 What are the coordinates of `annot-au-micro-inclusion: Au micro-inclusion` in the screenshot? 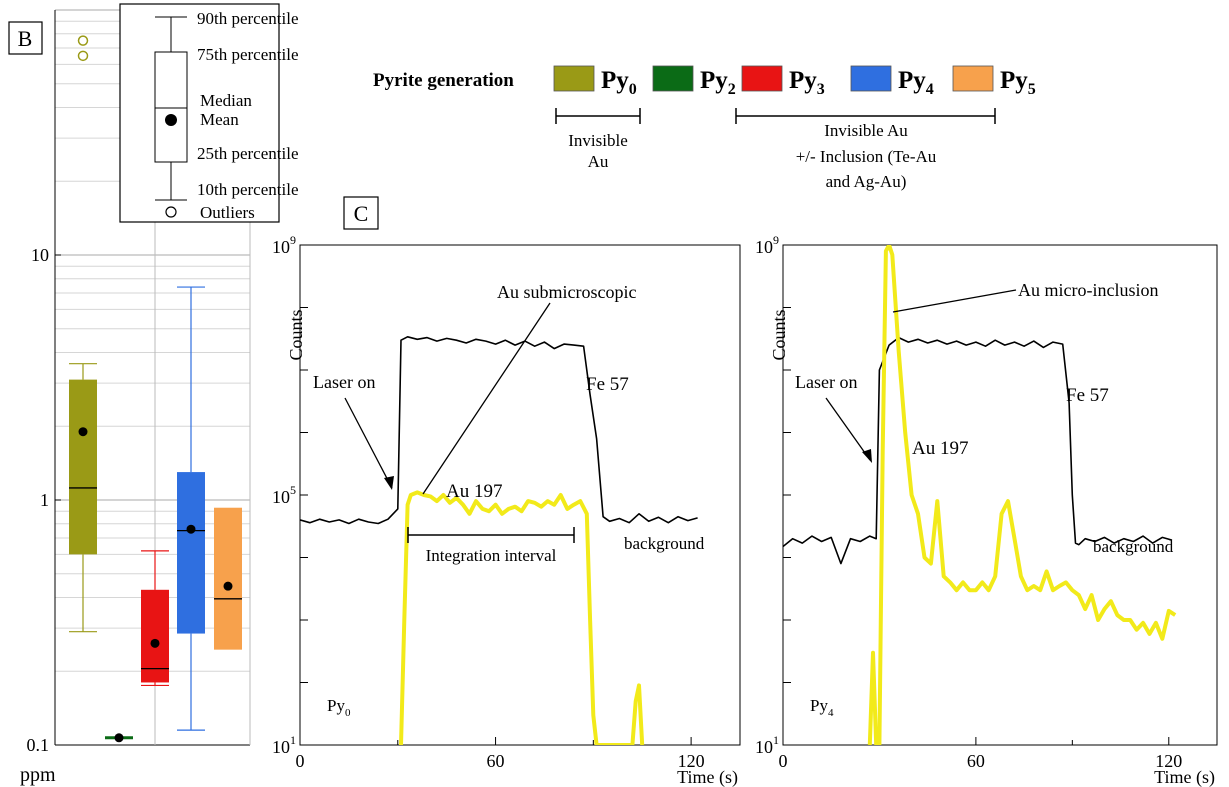 It's located at (1088, 290).